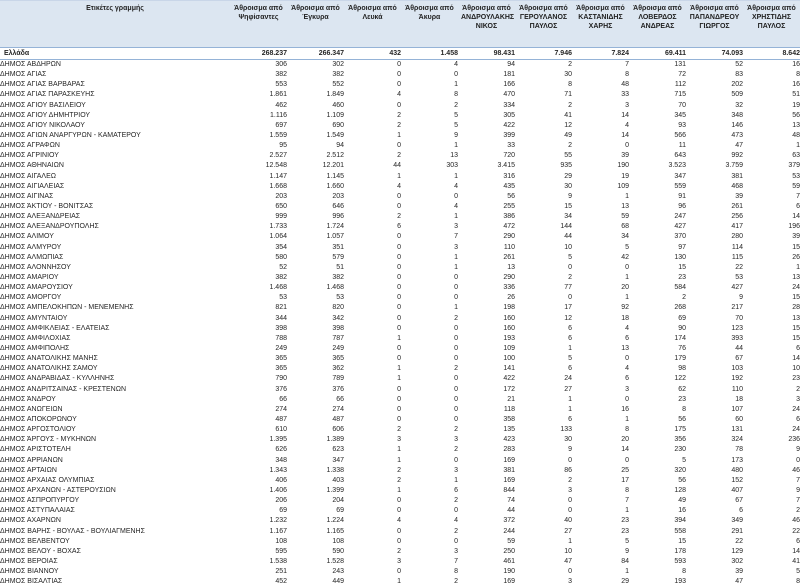 This screenshot has height=587, width=800. What do you see at coordinates (486, 288) in the screenshot?
I see `value-cell: 336` at bounding box center [486, 288].